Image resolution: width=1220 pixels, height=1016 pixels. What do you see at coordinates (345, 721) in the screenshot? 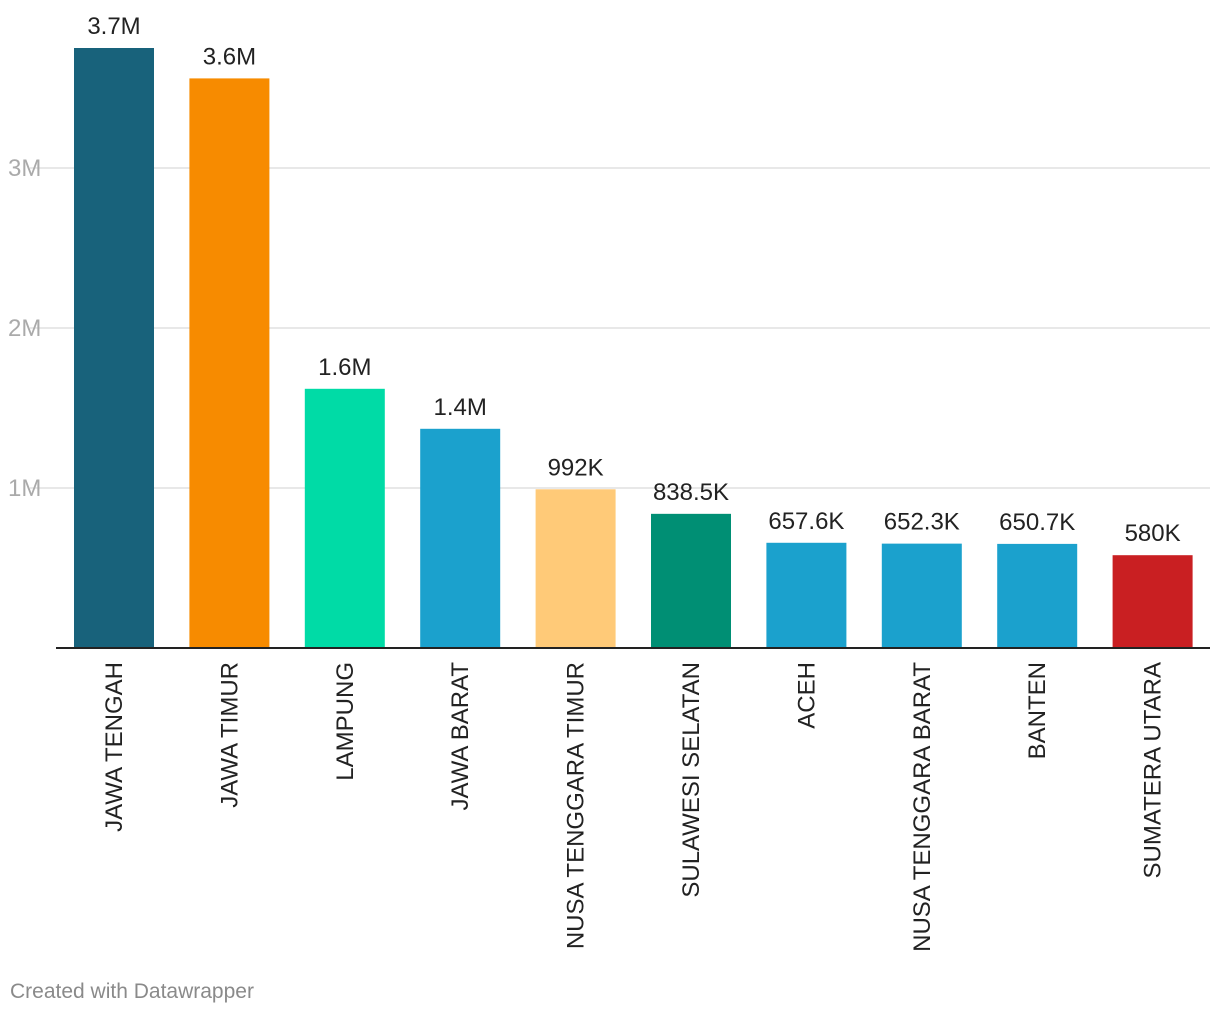
I see `x-category-label: LAMPUNG` at bounding box center [345, 721].